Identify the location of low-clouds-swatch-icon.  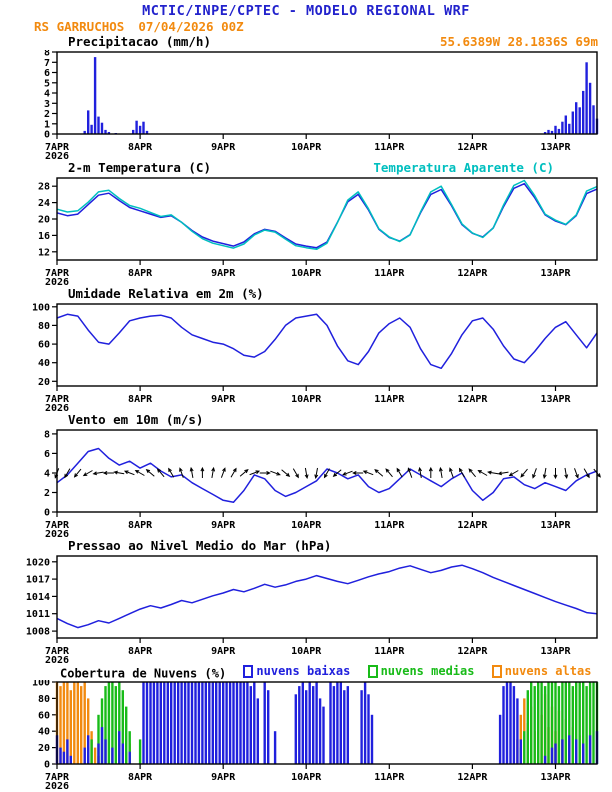
(248, 671).